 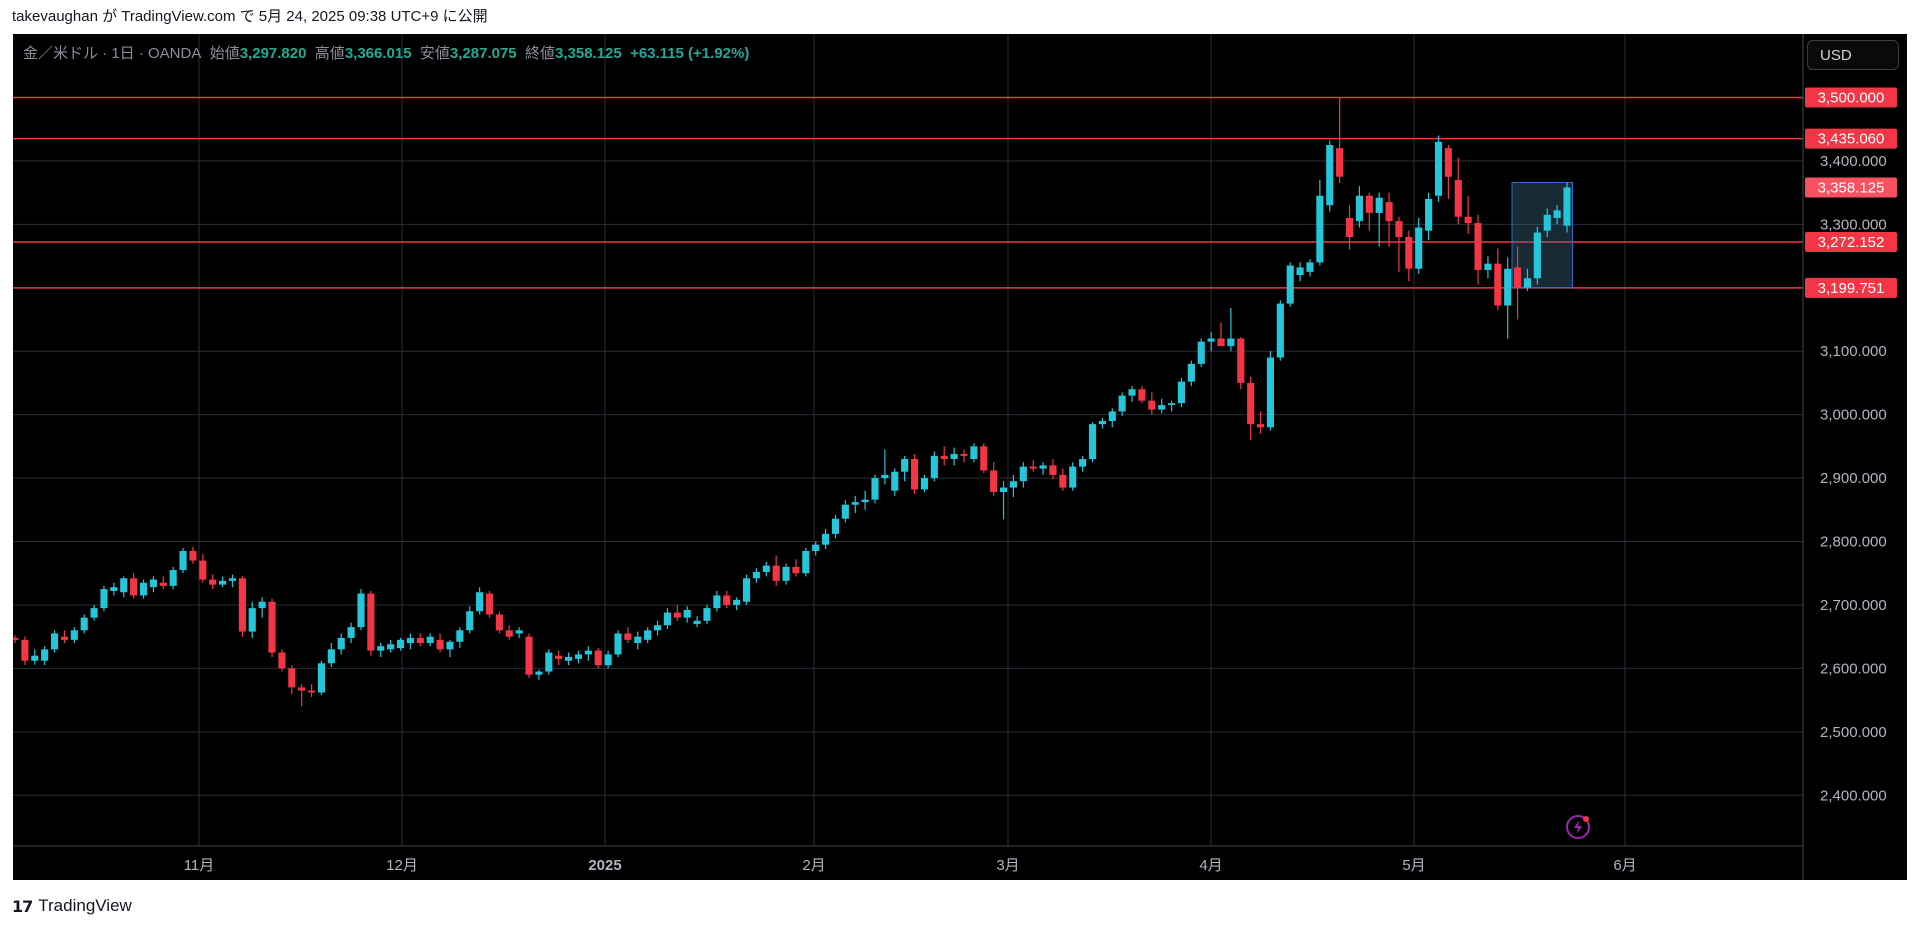 What do you see at coordinates (224, 53) in the screenshot?
I see `open-label: 始値` at bounding box center [224, 53].